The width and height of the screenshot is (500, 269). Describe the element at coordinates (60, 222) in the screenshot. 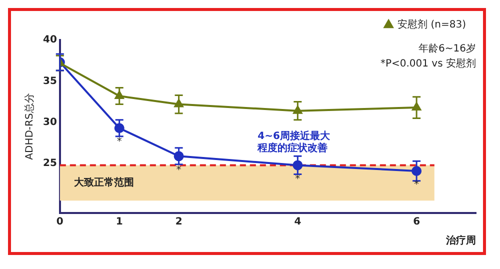

I see `x-tick-label: 0` at that location.